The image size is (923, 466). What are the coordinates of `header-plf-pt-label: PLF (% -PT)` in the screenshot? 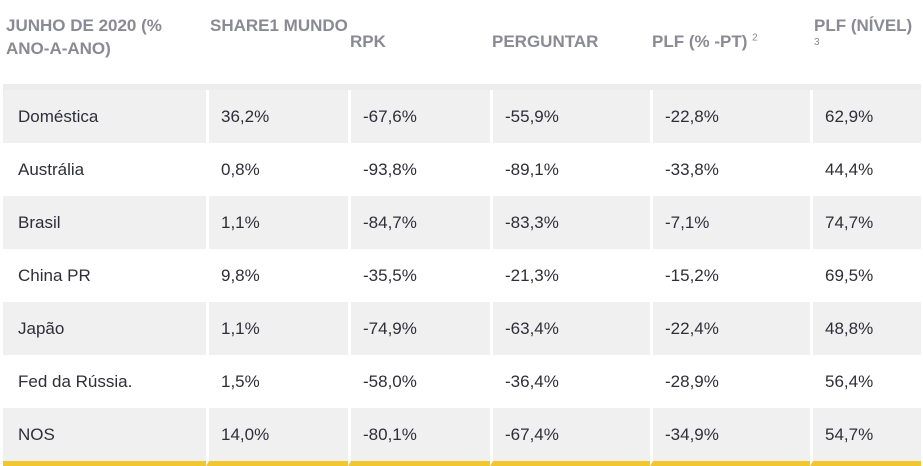 It's located at (700, 41).